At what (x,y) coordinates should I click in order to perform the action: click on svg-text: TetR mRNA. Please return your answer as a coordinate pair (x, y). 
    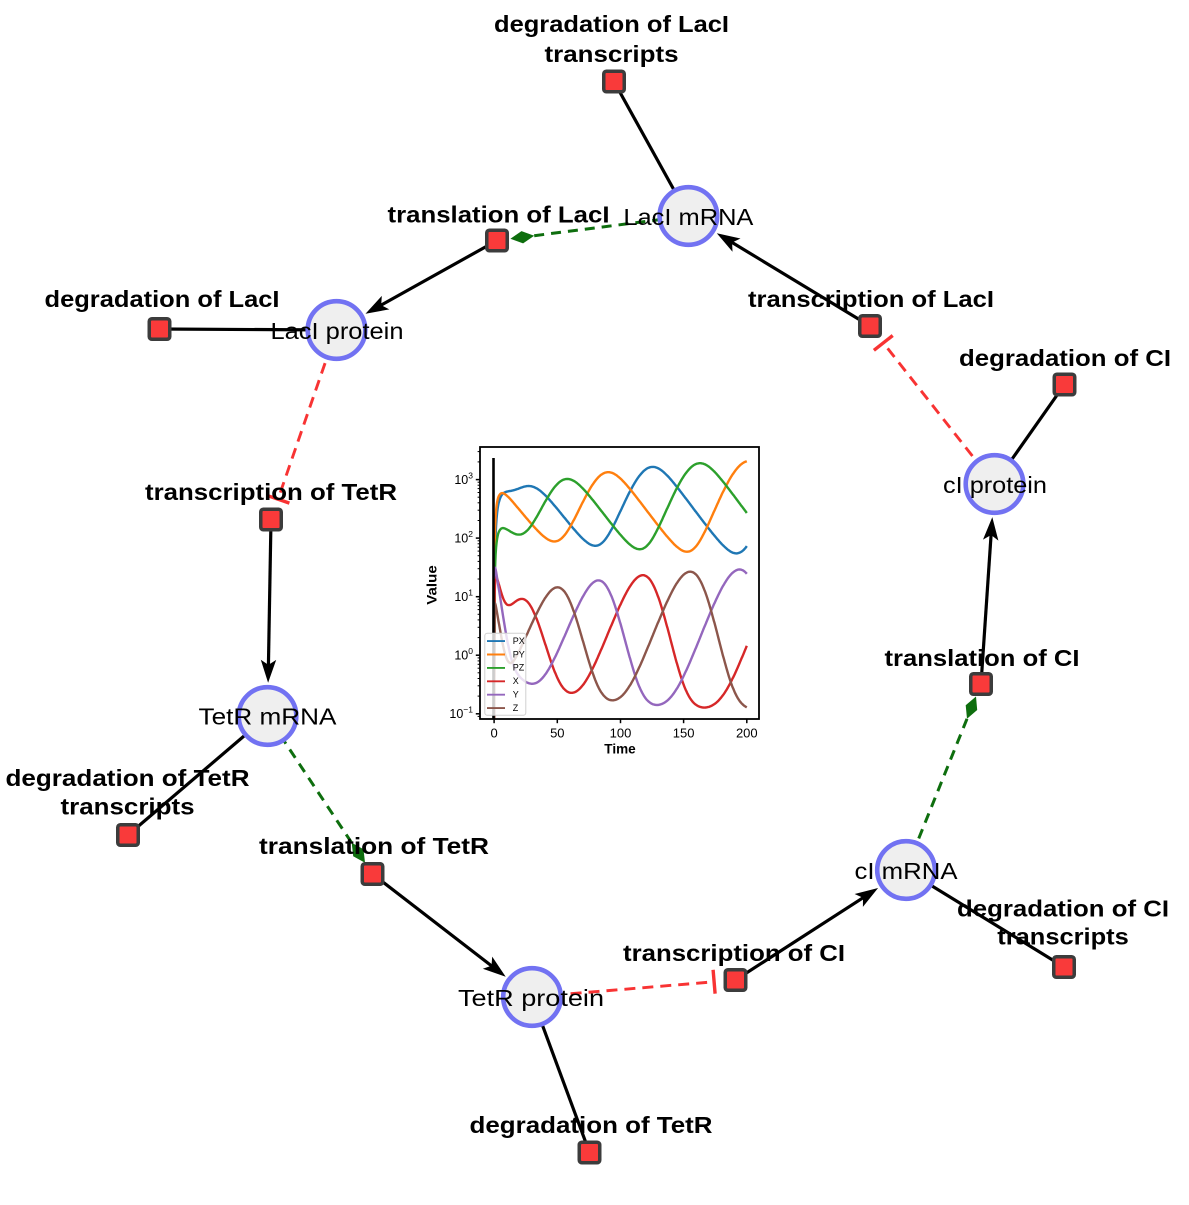
    Looking at the image, I should click on (268, 717).